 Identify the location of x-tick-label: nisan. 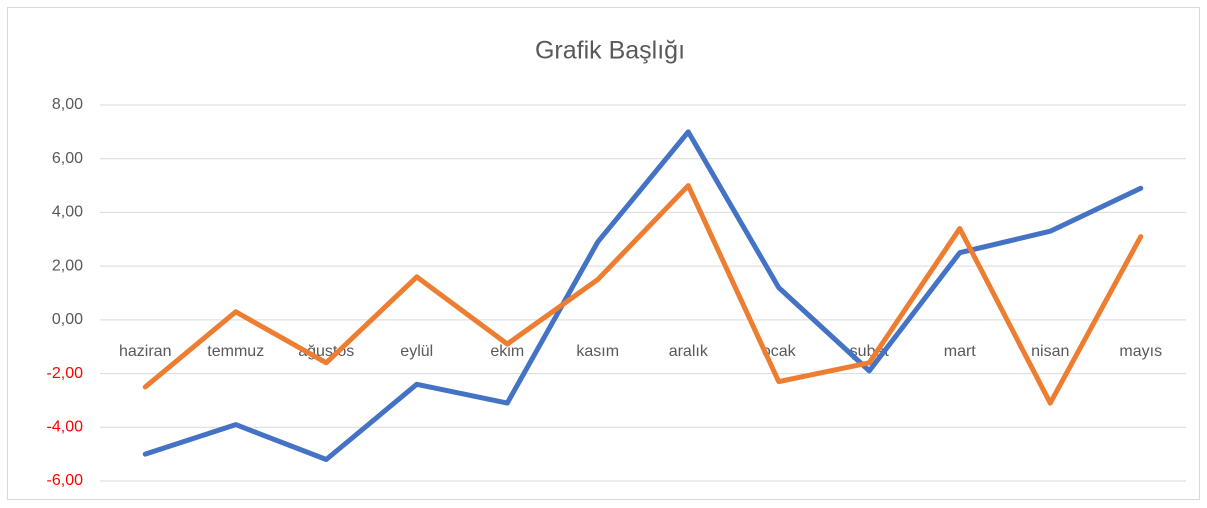
(1050, 351).